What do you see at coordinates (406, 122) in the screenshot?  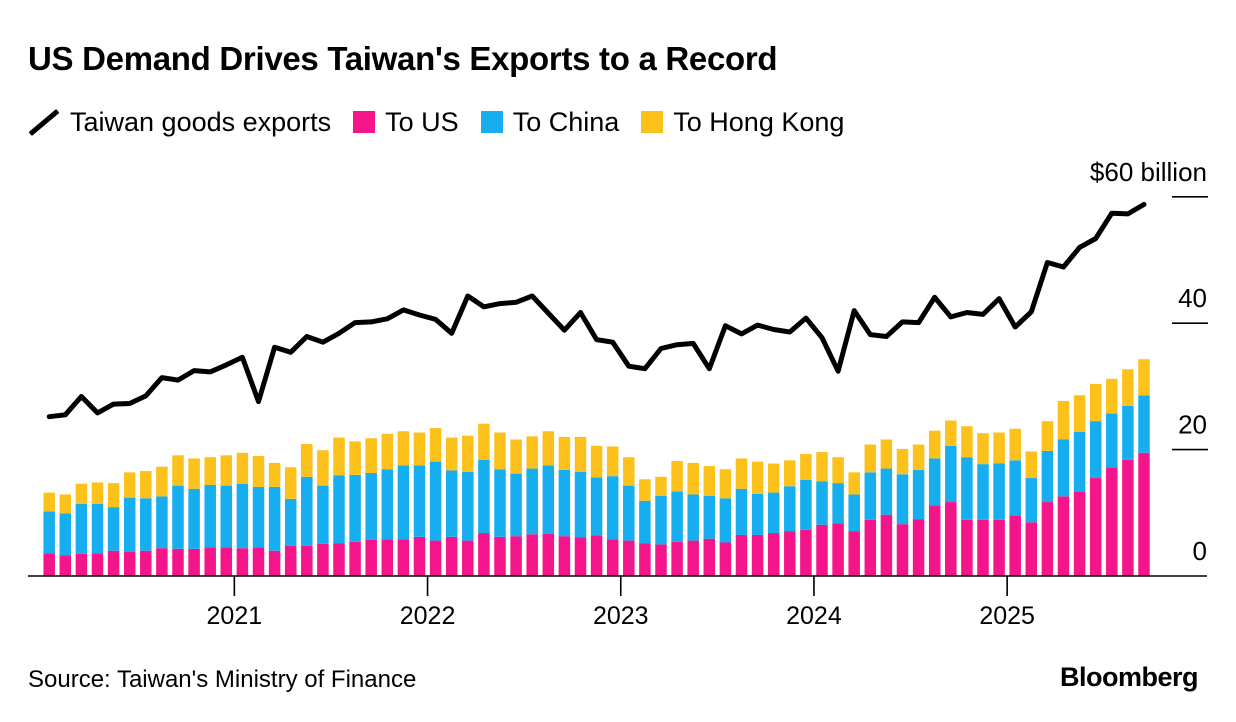 I see `legend-item-us: To US` at bounding box center [406, 122].